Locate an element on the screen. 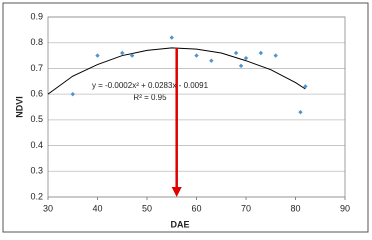  x-tick-label: 70 is located at coordinates (246, 208).